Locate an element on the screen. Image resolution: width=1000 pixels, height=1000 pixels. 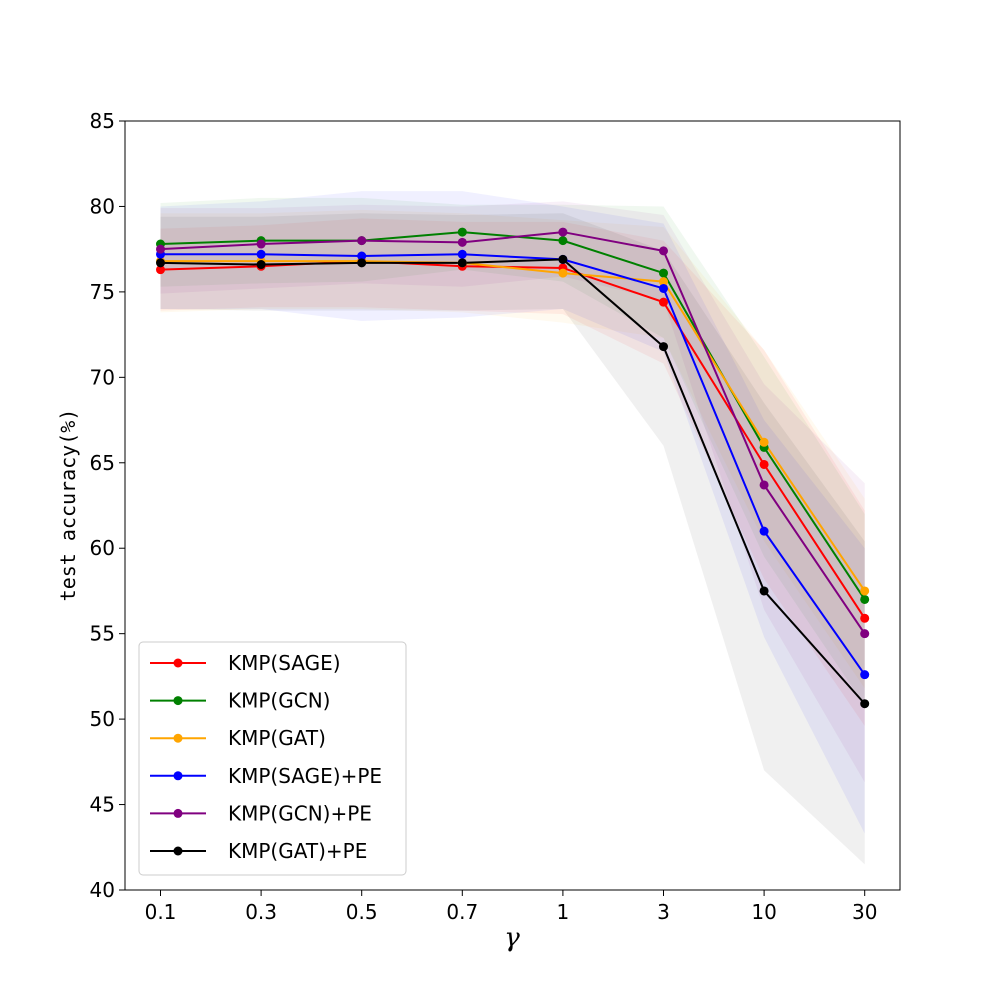
y-tick-label: 75 is located at coordinates (102, 292).